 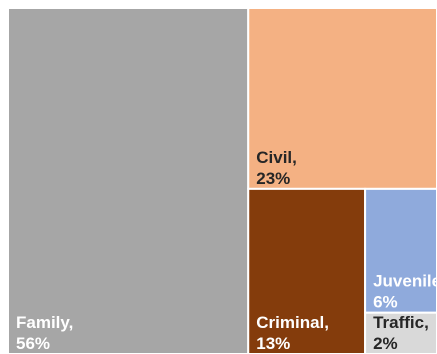 What do you see at coordinates (405, 281) in the screenshot?
I see `tile-juvenile-name: Juvenile,` at bounding box center [405, 281].